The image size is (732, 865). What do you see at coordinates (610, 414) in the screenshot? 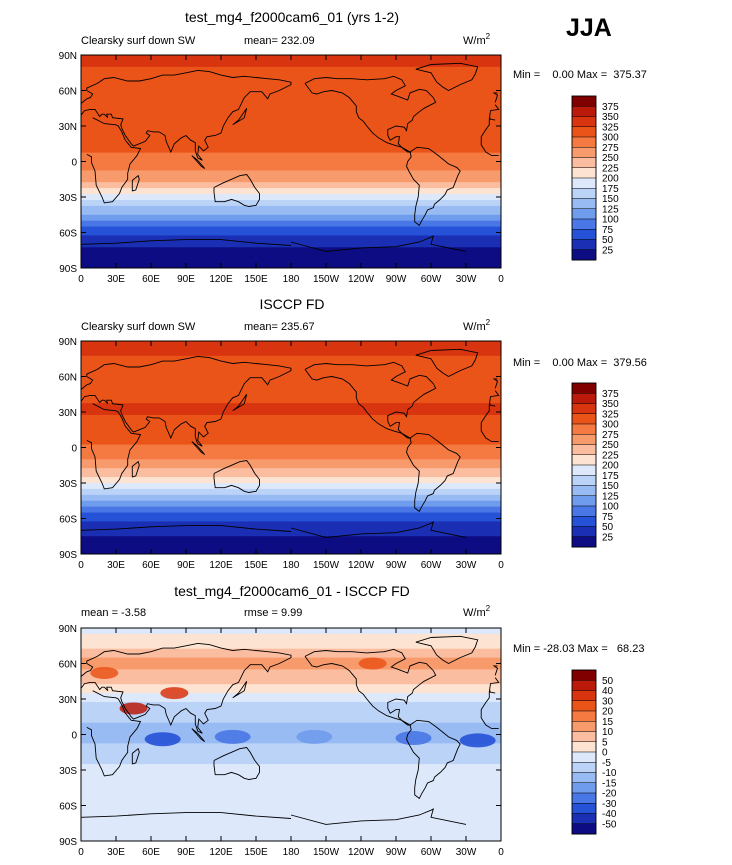
I see `colorbar-label: 325` at bounding box center [610, 414].